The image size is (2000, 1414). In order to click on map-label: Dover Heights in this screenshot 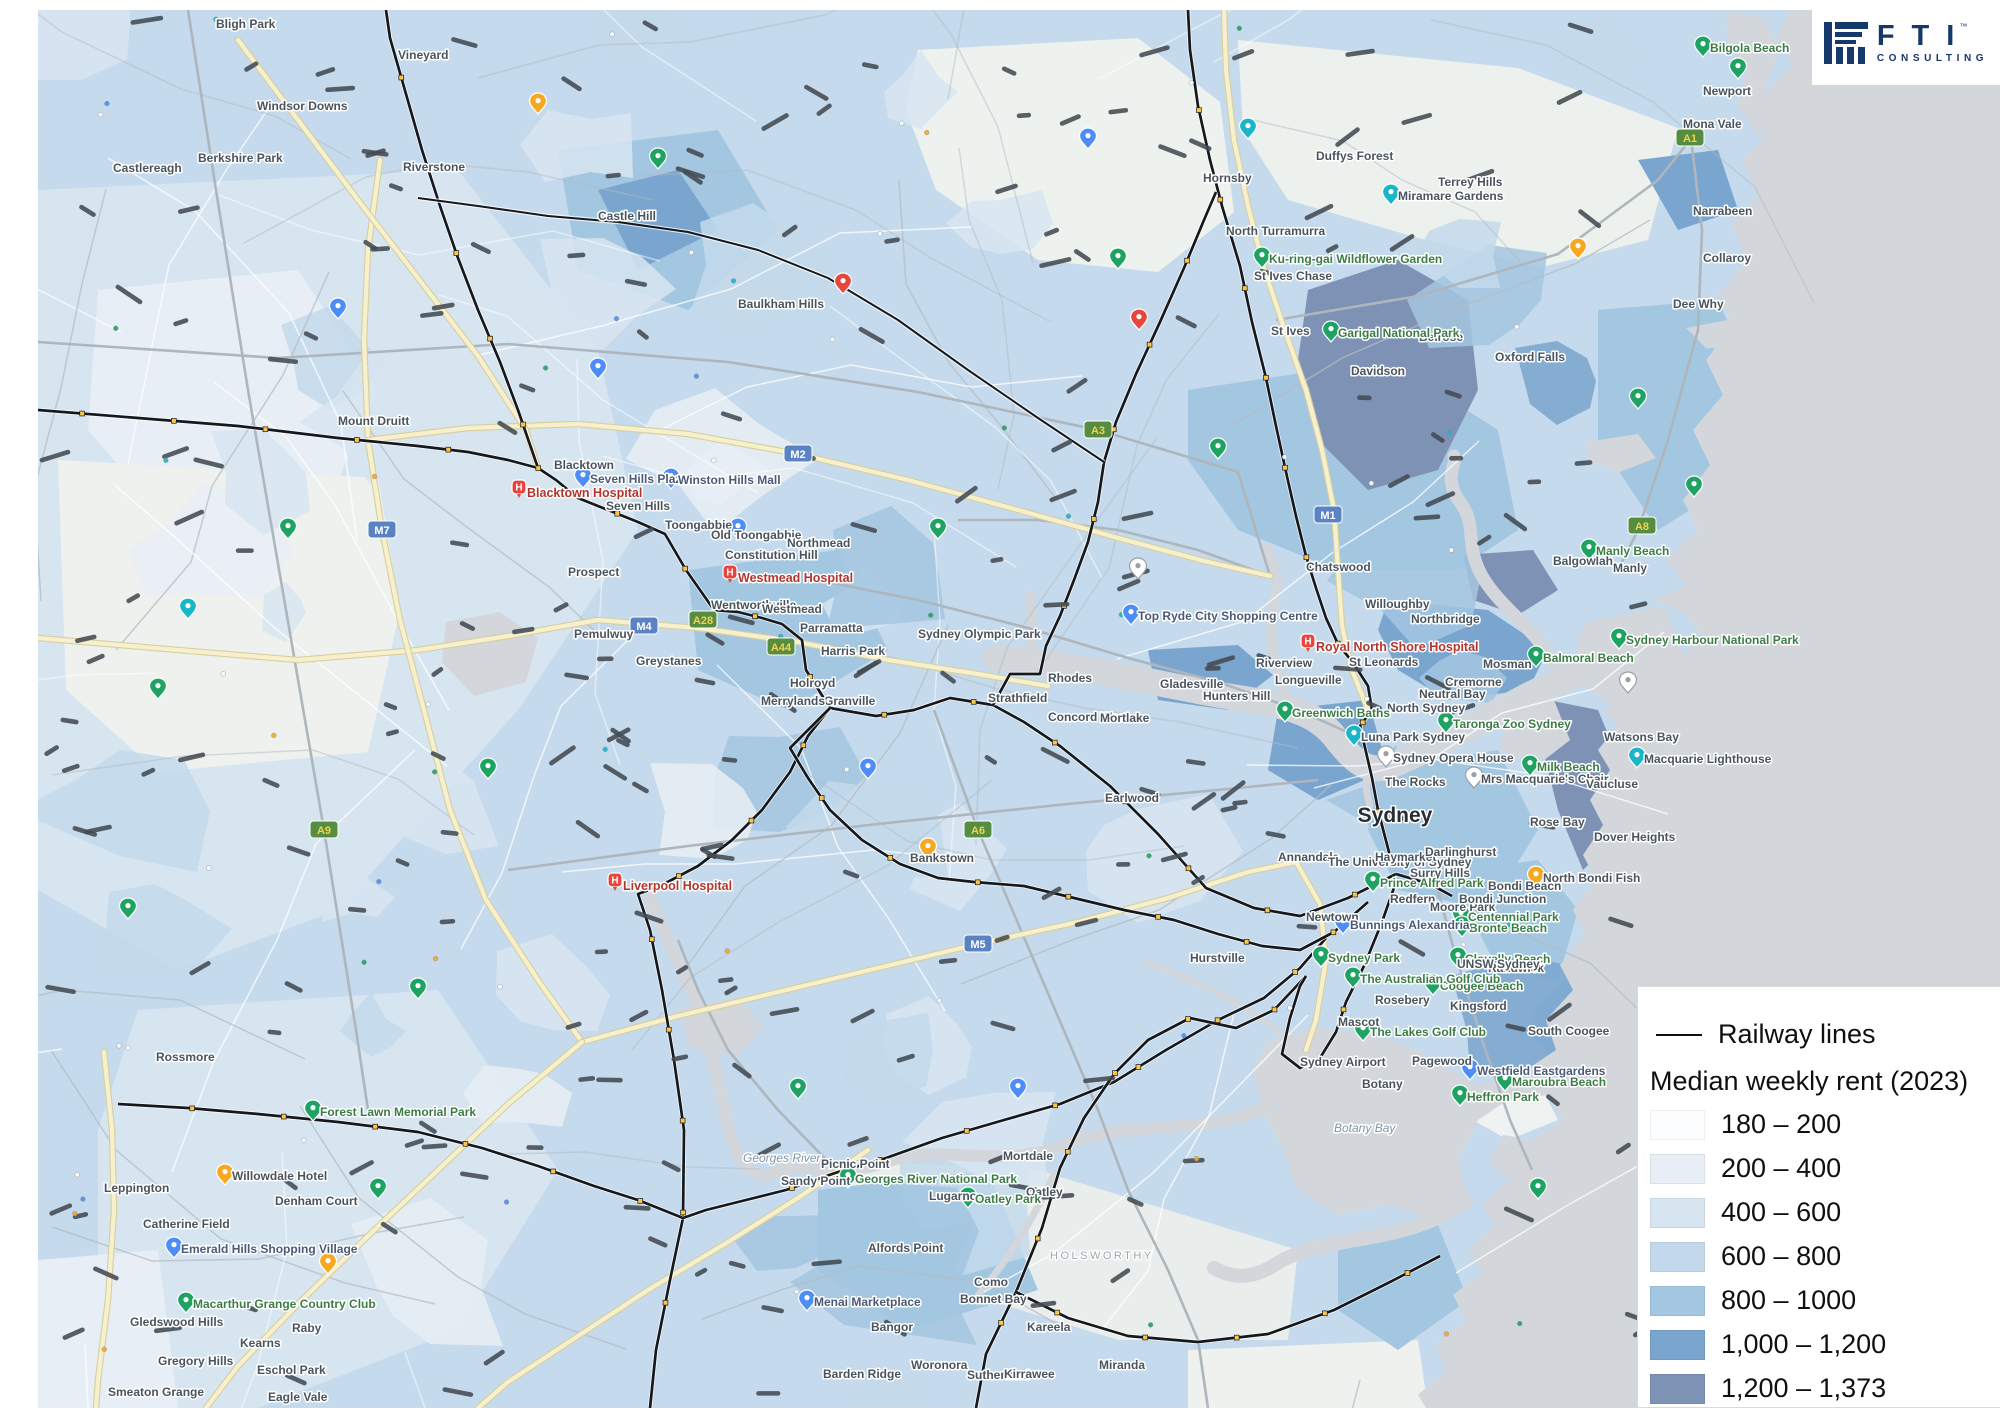, I will do `click(1635, 837)`.